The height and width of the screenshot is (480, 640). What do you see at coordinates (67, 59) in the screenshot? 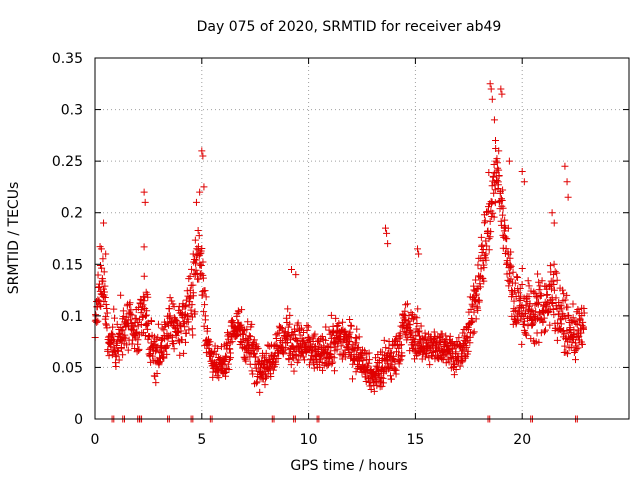
I see `y-tick-label: 0.35` at bounding box center [67, 59].